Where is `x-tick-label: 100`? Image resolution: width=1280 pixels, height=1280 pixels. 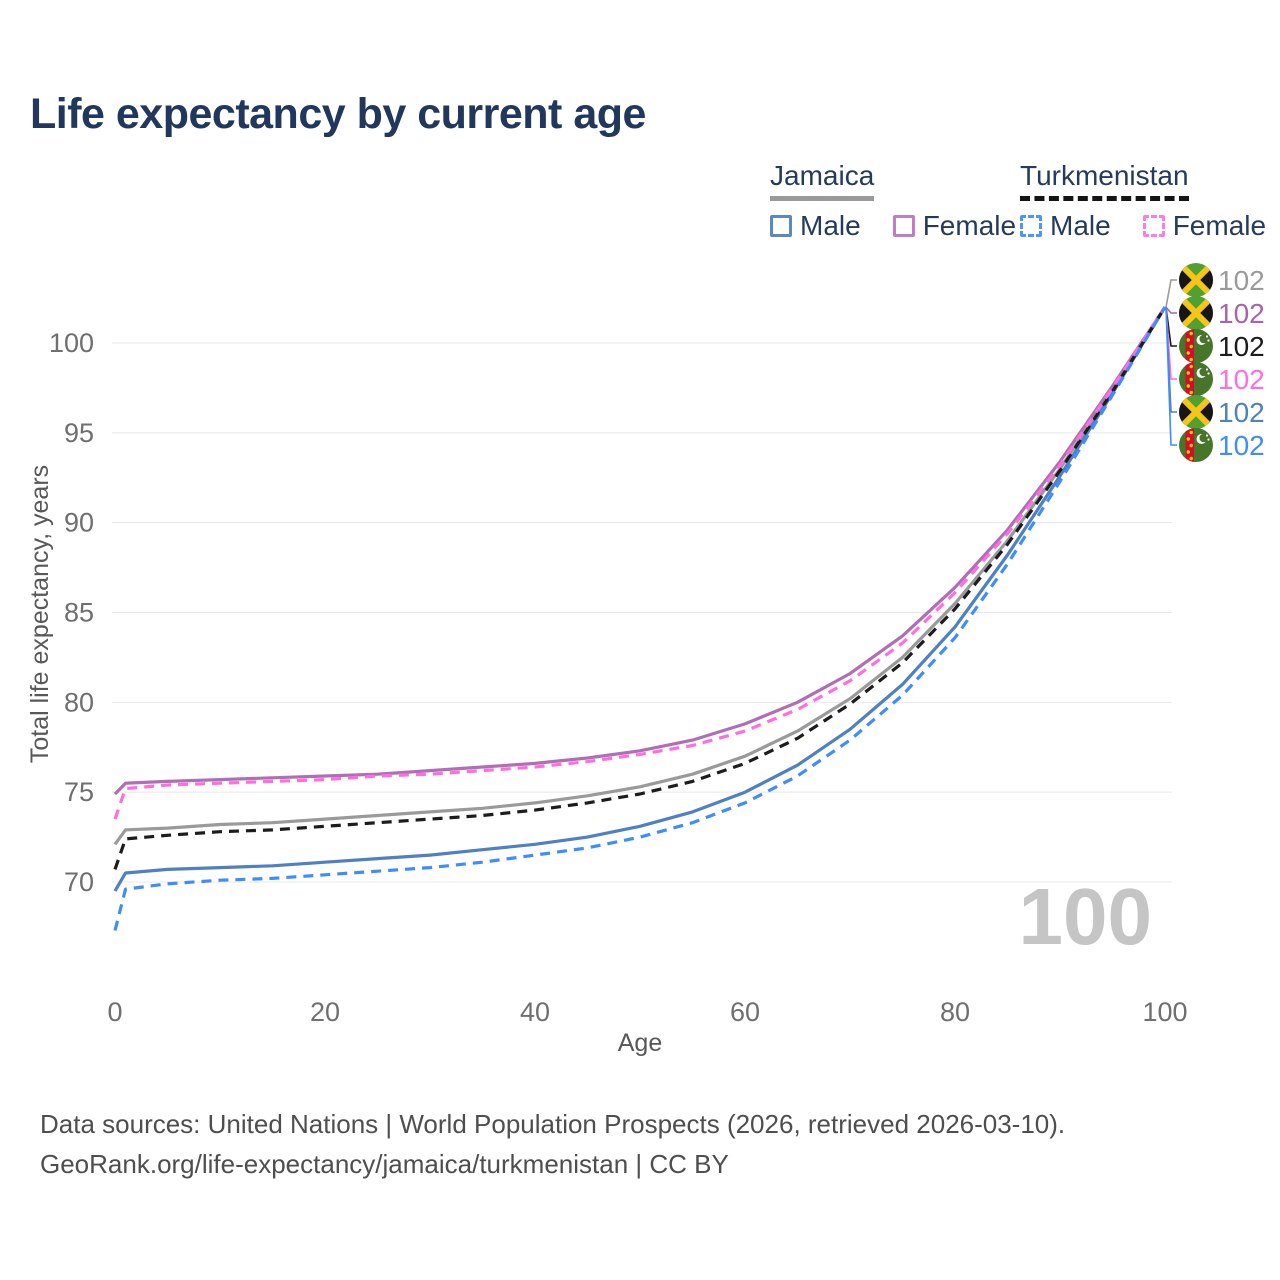
x-tick-label: 100 is located at coordinates (1164, 1012).